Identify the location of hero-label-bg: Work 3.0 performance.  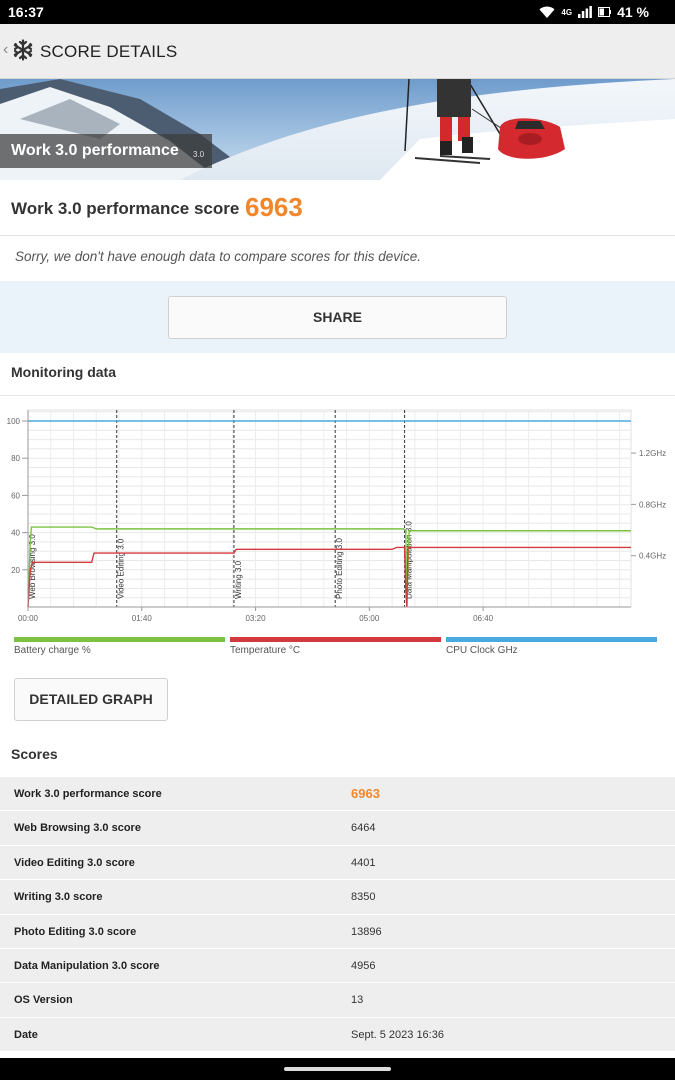
(106, 151).